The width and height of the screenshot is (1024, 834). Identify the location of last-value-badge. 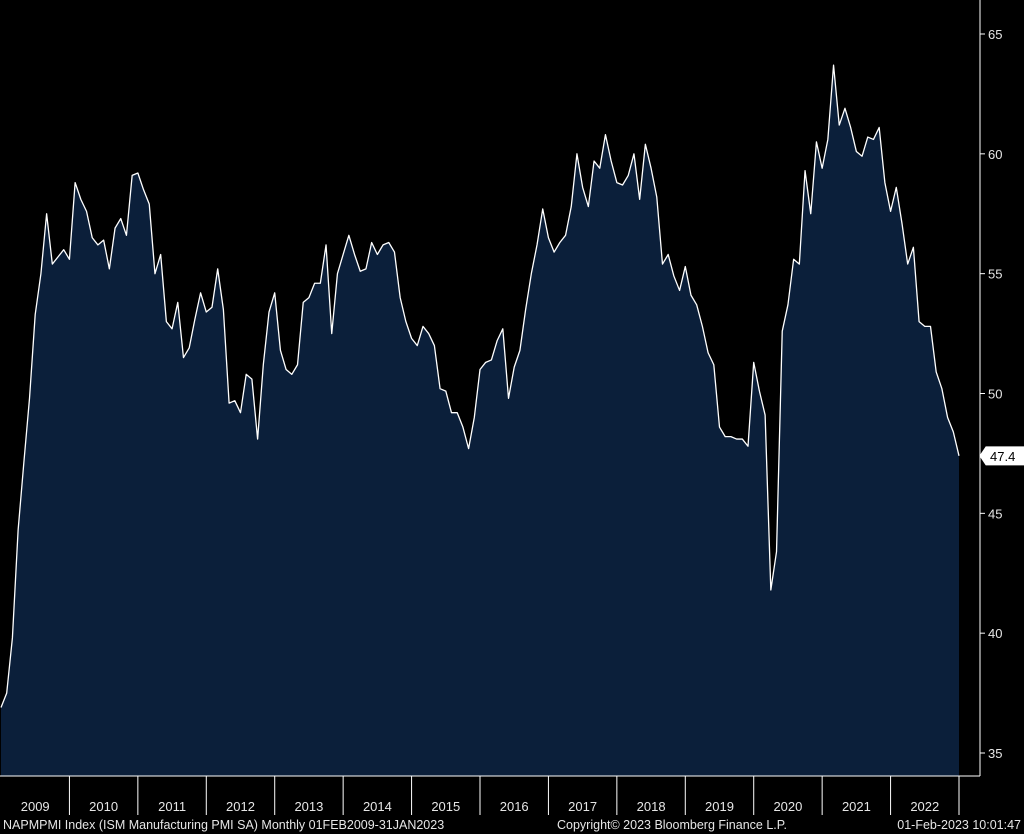
(1001, 456).